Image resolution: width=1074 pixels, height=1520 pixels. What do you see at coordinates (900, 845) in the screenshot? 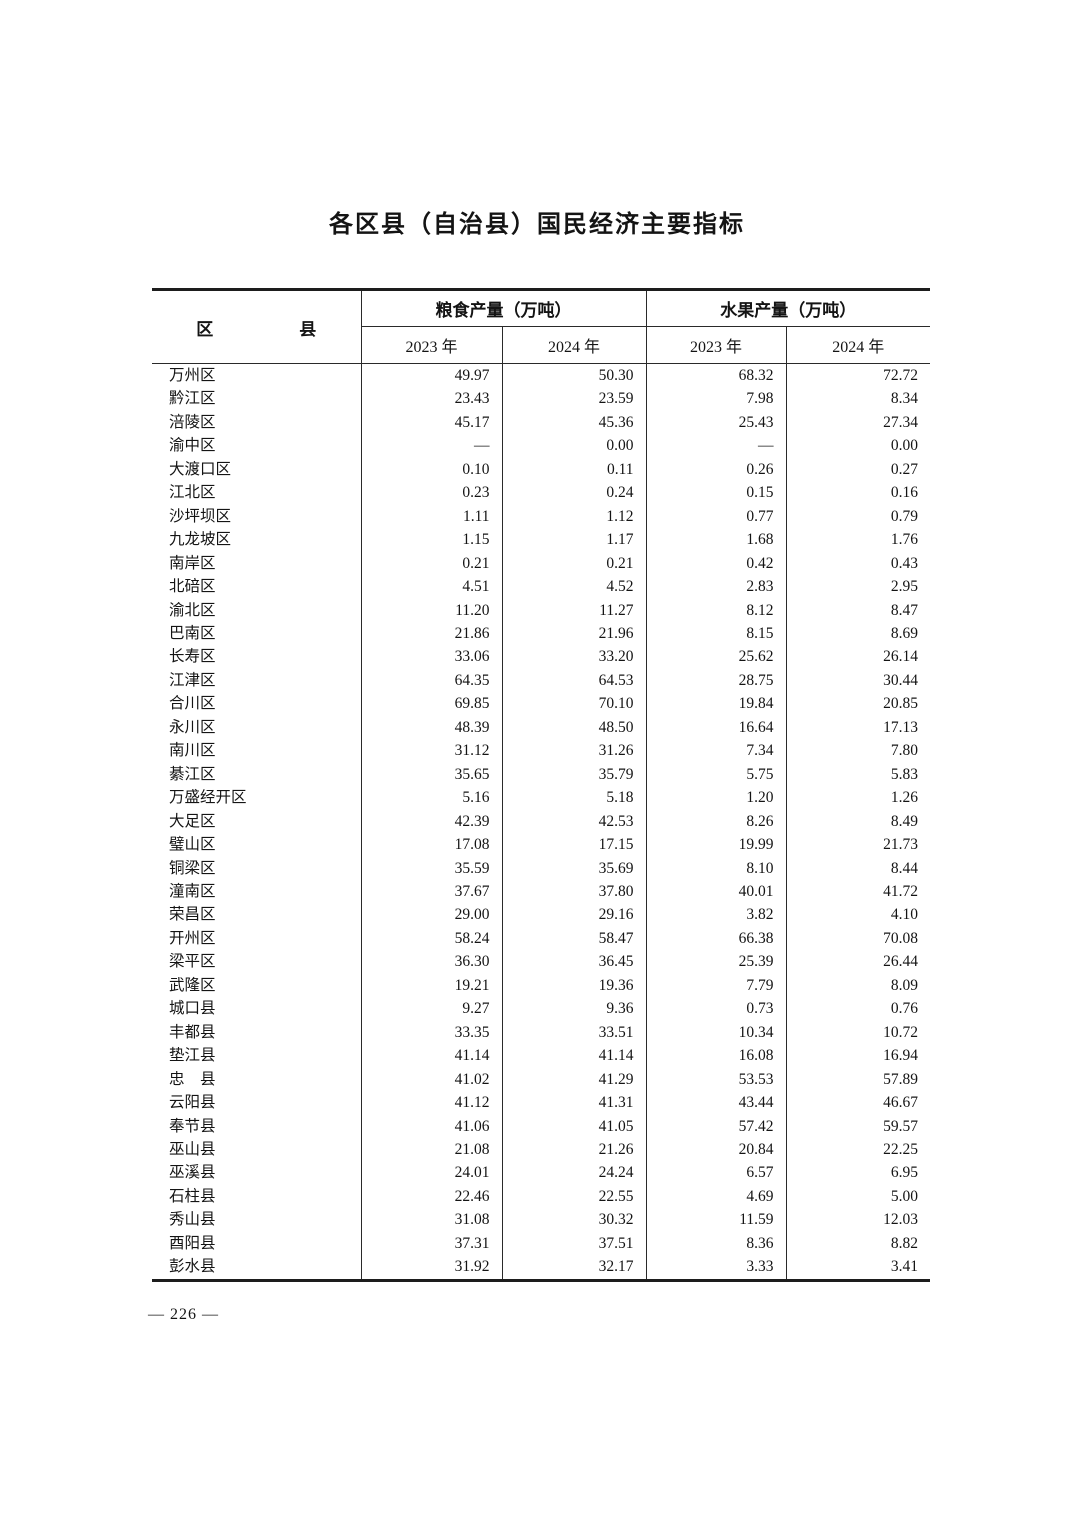
I see `fruit-2024-value: 21.73` at bounding box center [900, 845].